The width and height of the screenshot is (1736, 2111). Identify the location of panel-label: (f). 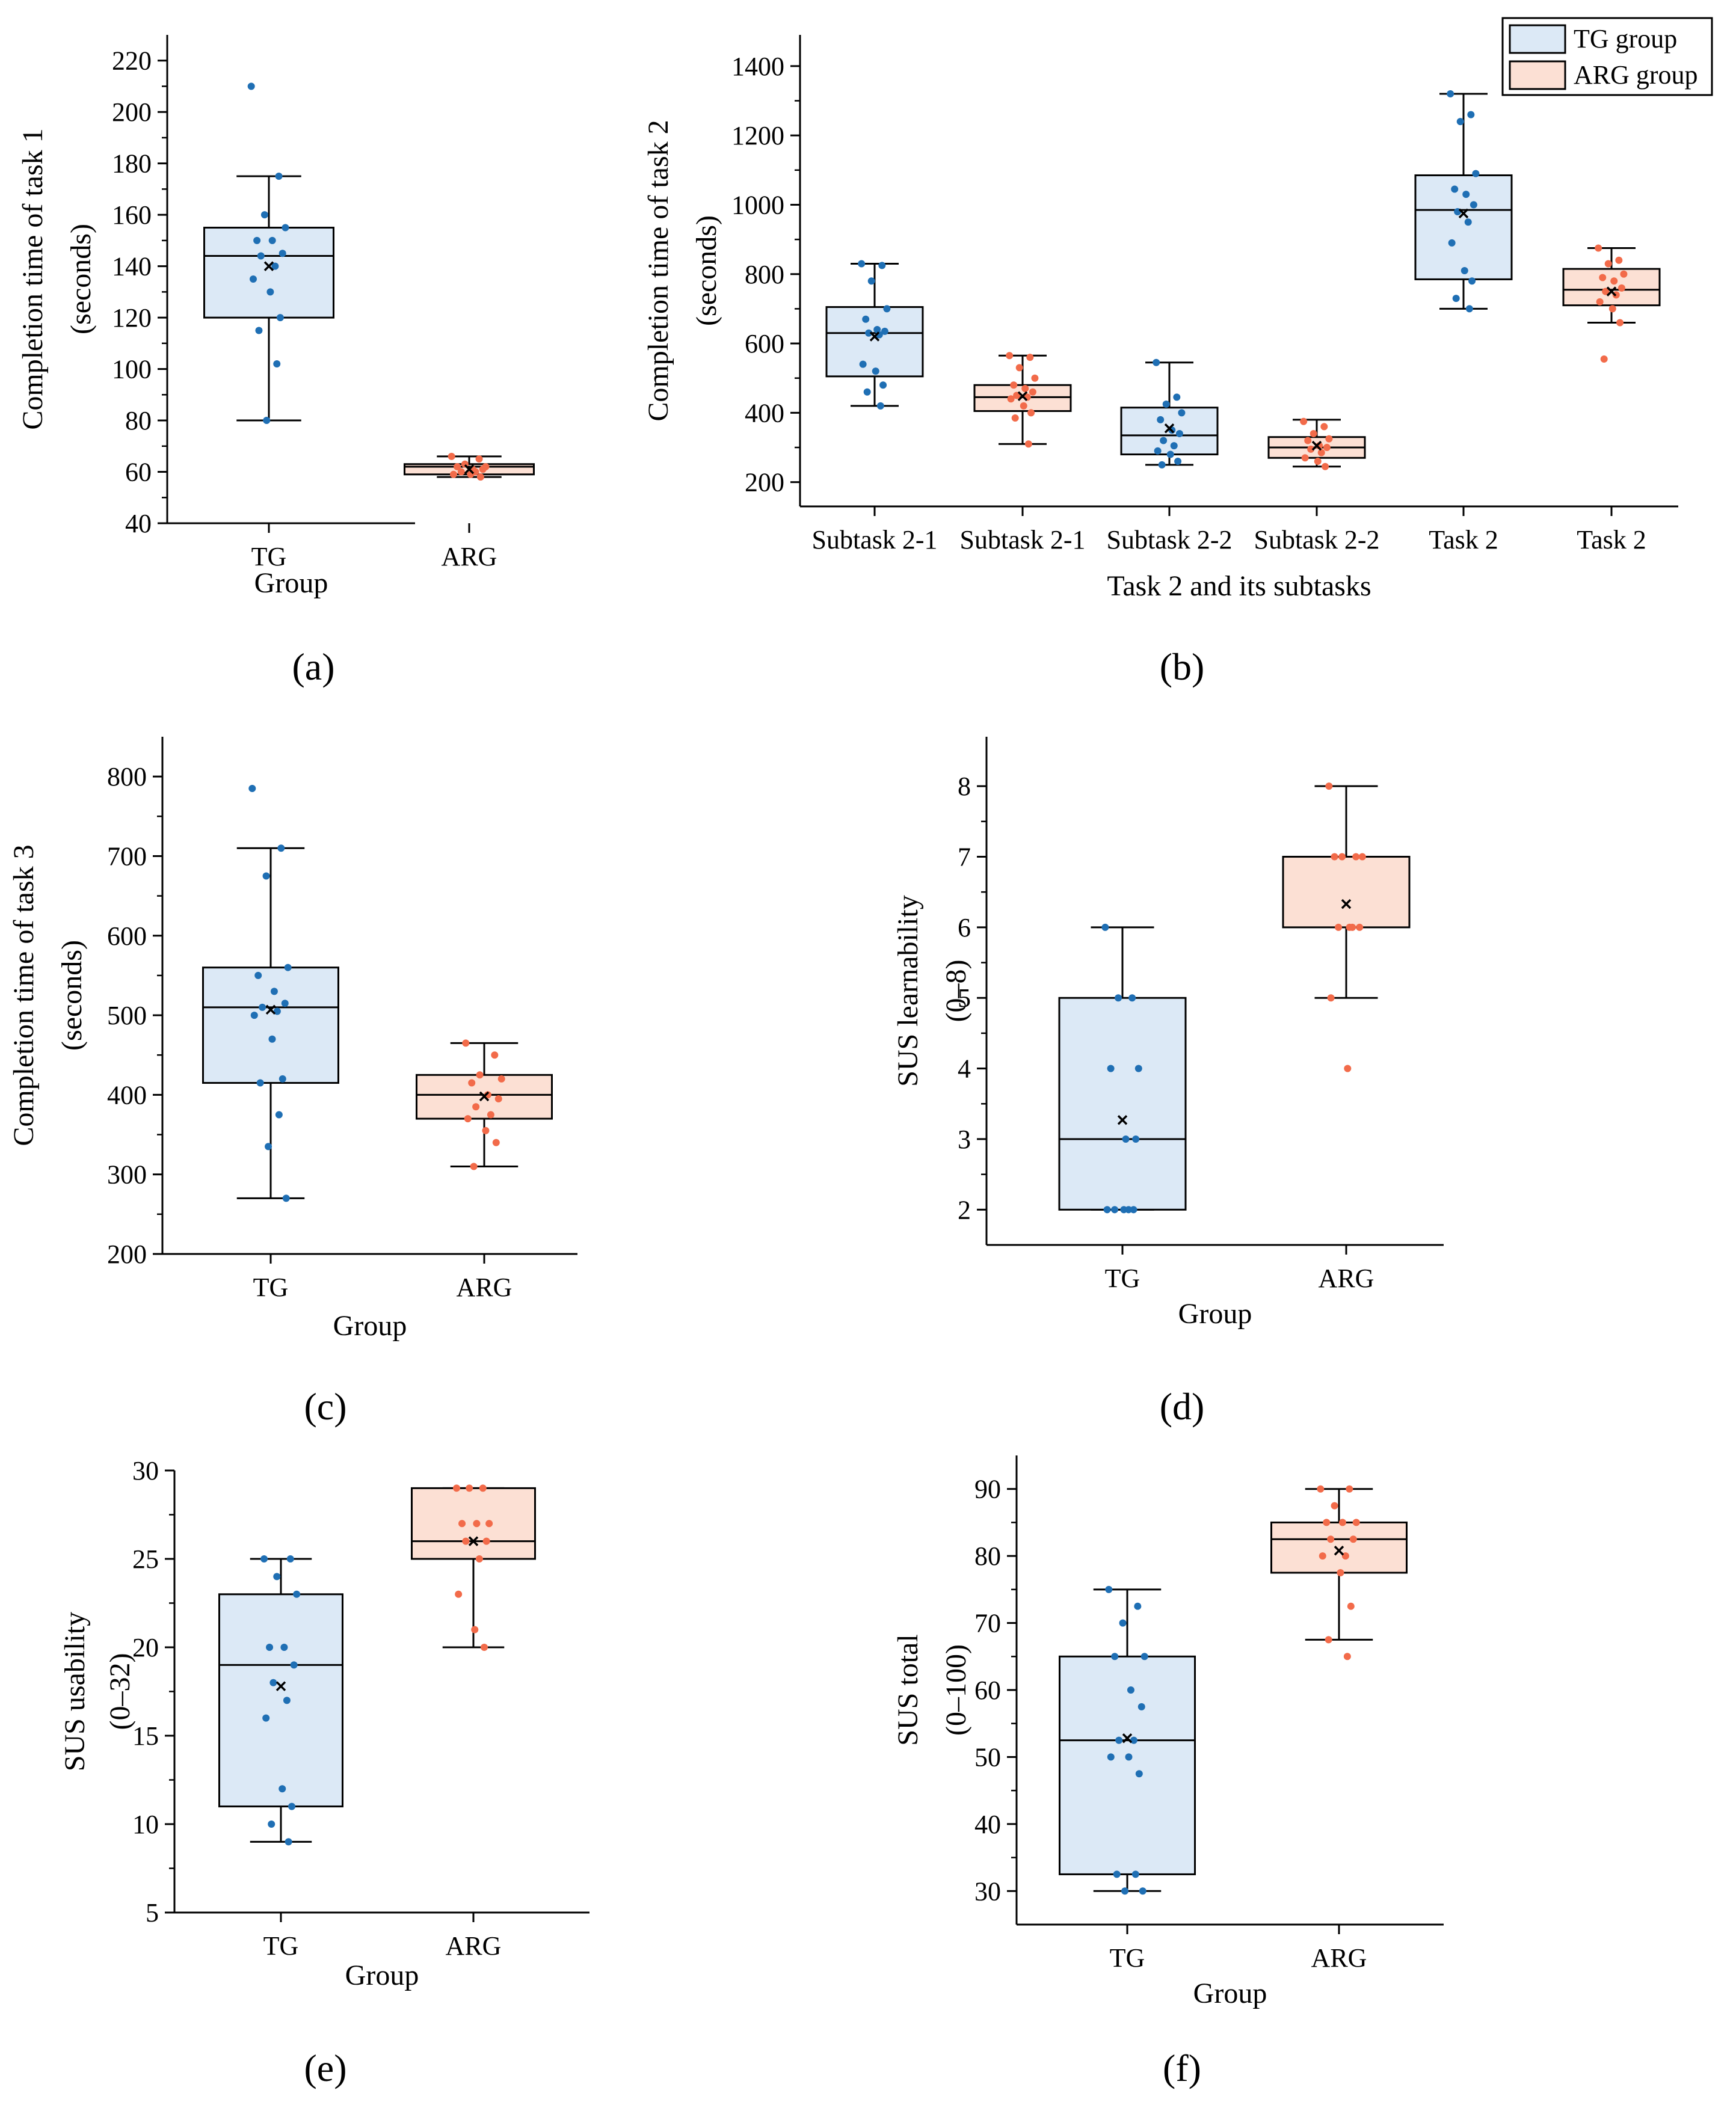
(1182, 2068).